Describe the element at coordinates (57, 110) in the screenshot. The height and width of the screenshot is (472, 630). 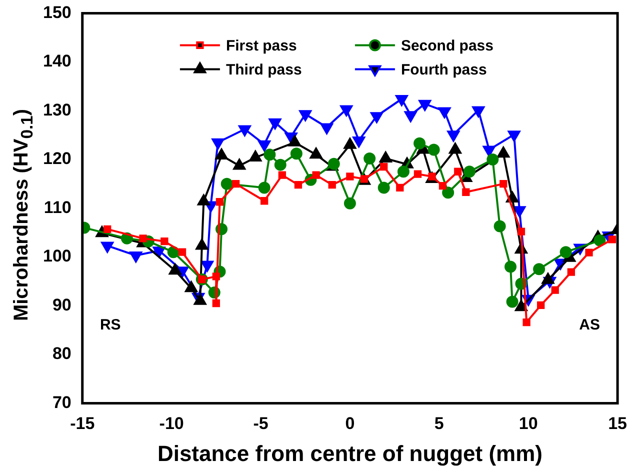
I see `y-tick-label: 130` at that location.